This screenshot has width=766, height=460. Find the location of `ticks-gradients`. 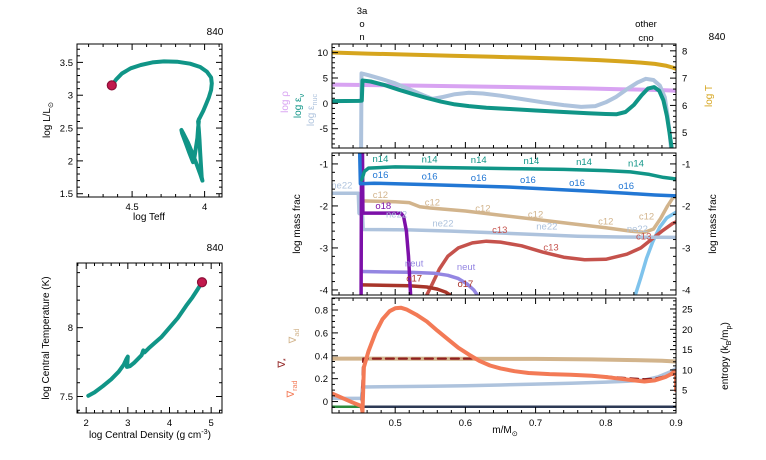

ticks-gradients is located at coordinates (504, 356).